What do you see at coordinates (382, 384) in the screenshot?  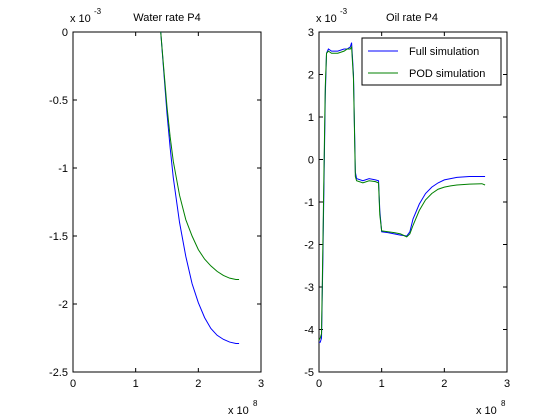 I see `x-tick-label-oil: 1` at bounding box center [382, 384].